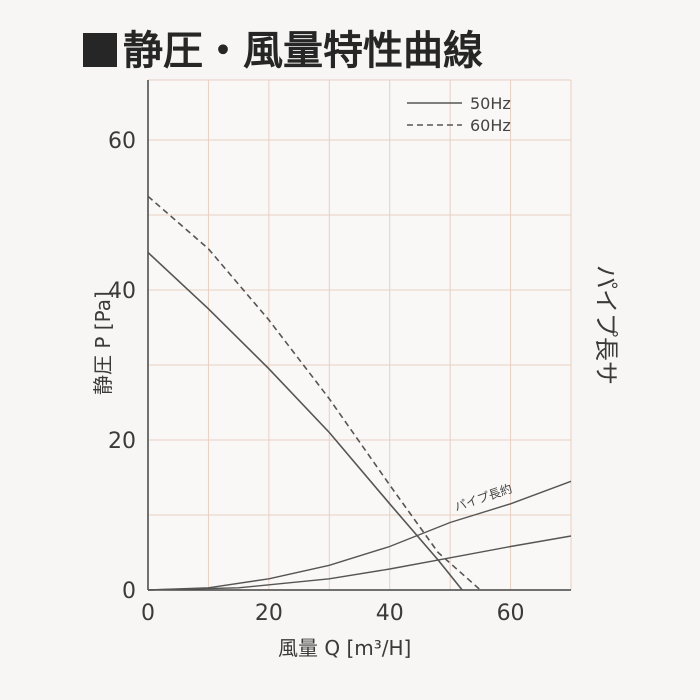  What do you see at coordinates (122, 291) in the screenshot?
I see `y-tick-label: 40` at bounding box center [122, 291].